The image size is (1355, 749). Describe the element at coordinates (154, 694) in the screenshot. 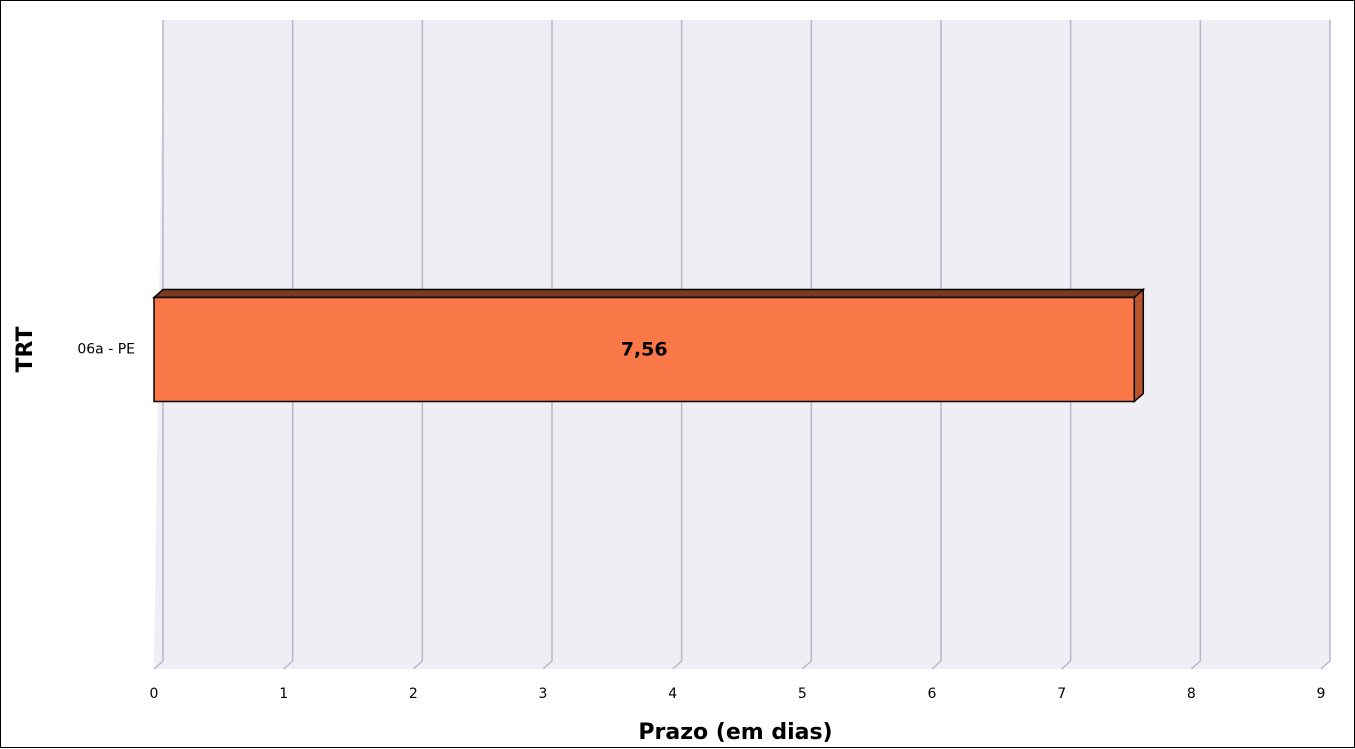

I see `x-tick-label: 0` at that location.